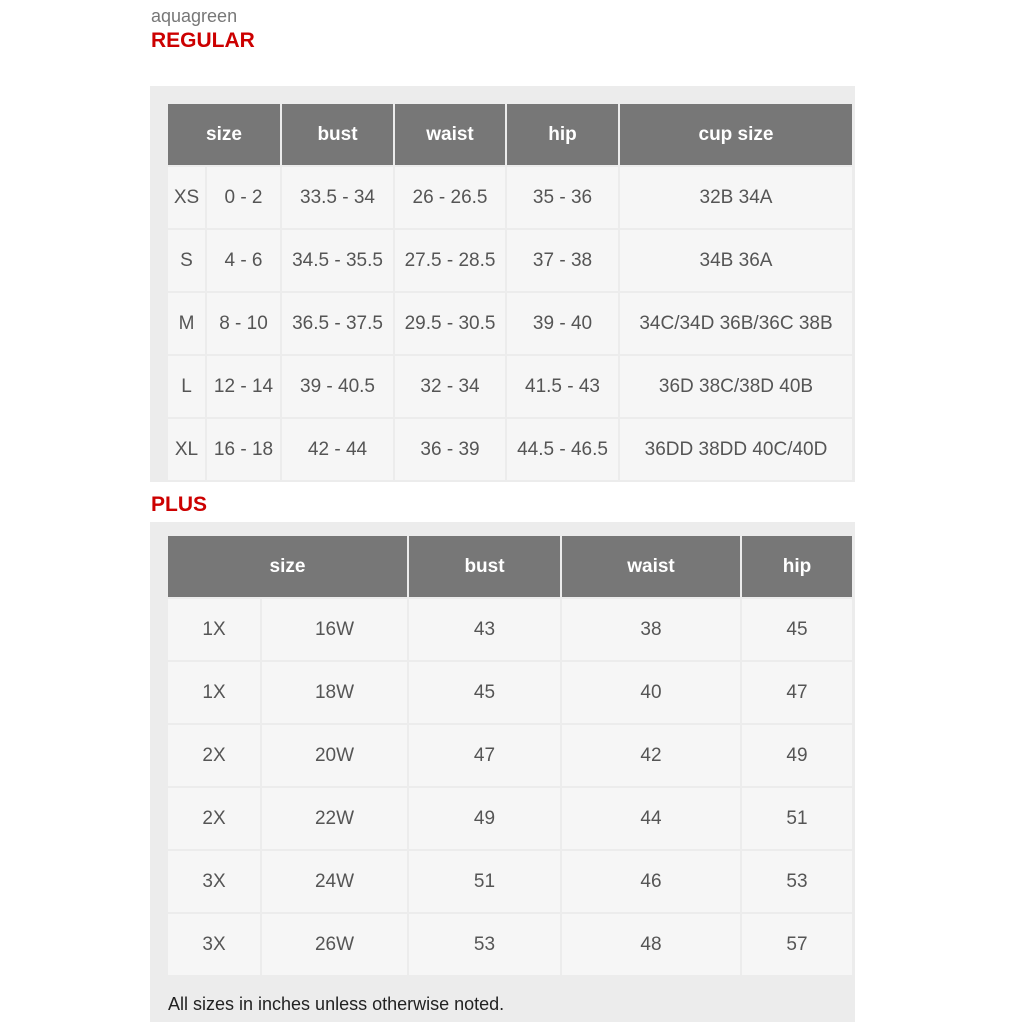  What do you see at coordinates (450, 323) in the screenshot?
I see `table-cell: 29.5 - 30.5` at bounding box center [450, 323].